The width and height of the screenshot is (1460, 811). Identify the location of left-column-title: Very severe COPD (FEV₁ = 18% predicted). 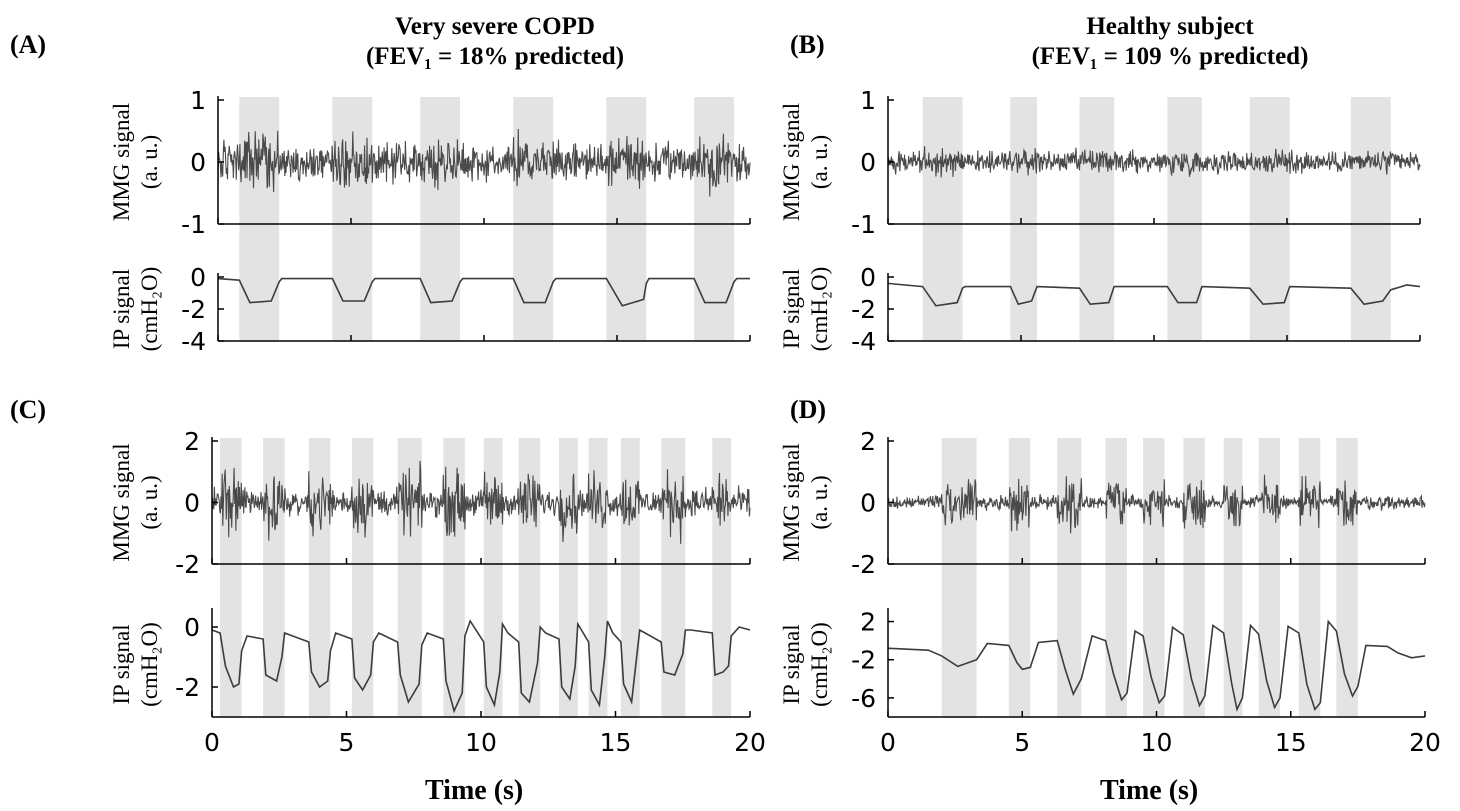
(495, 42).